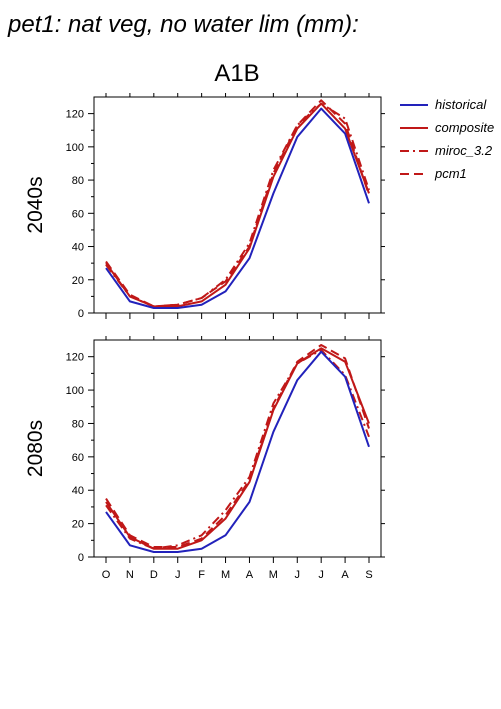  I want to click on legend: historical composite miroc_3.2 pcm1, so click(447, 139).